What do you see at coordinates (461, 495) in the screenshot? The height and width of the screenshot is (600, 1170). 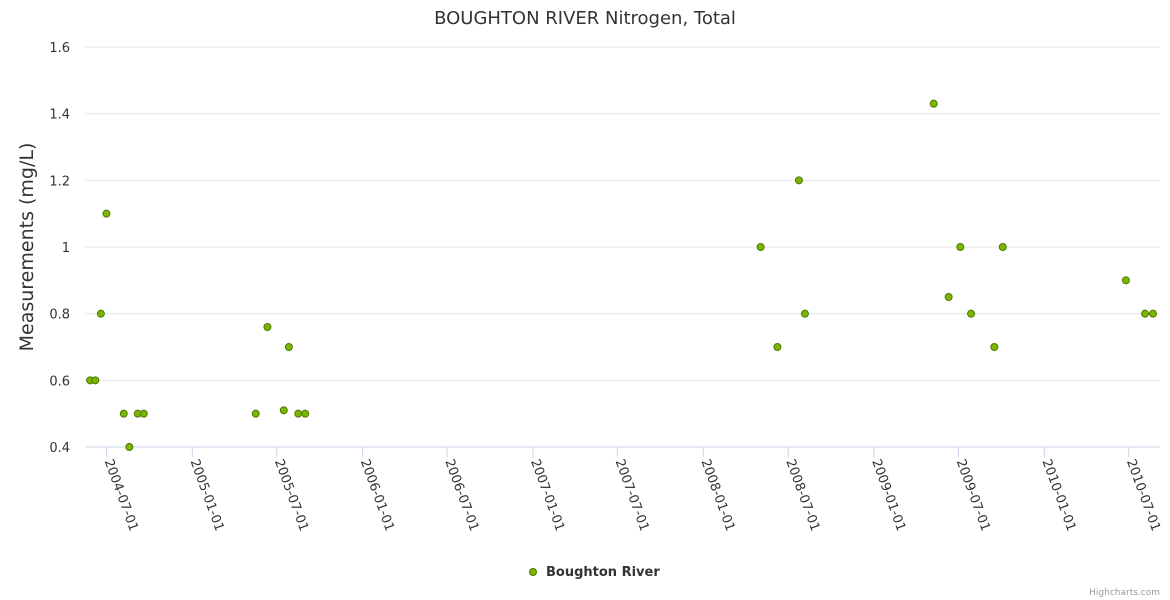 I see `x-tick-label: 2006-07-01` at bounding box center [461, 495].